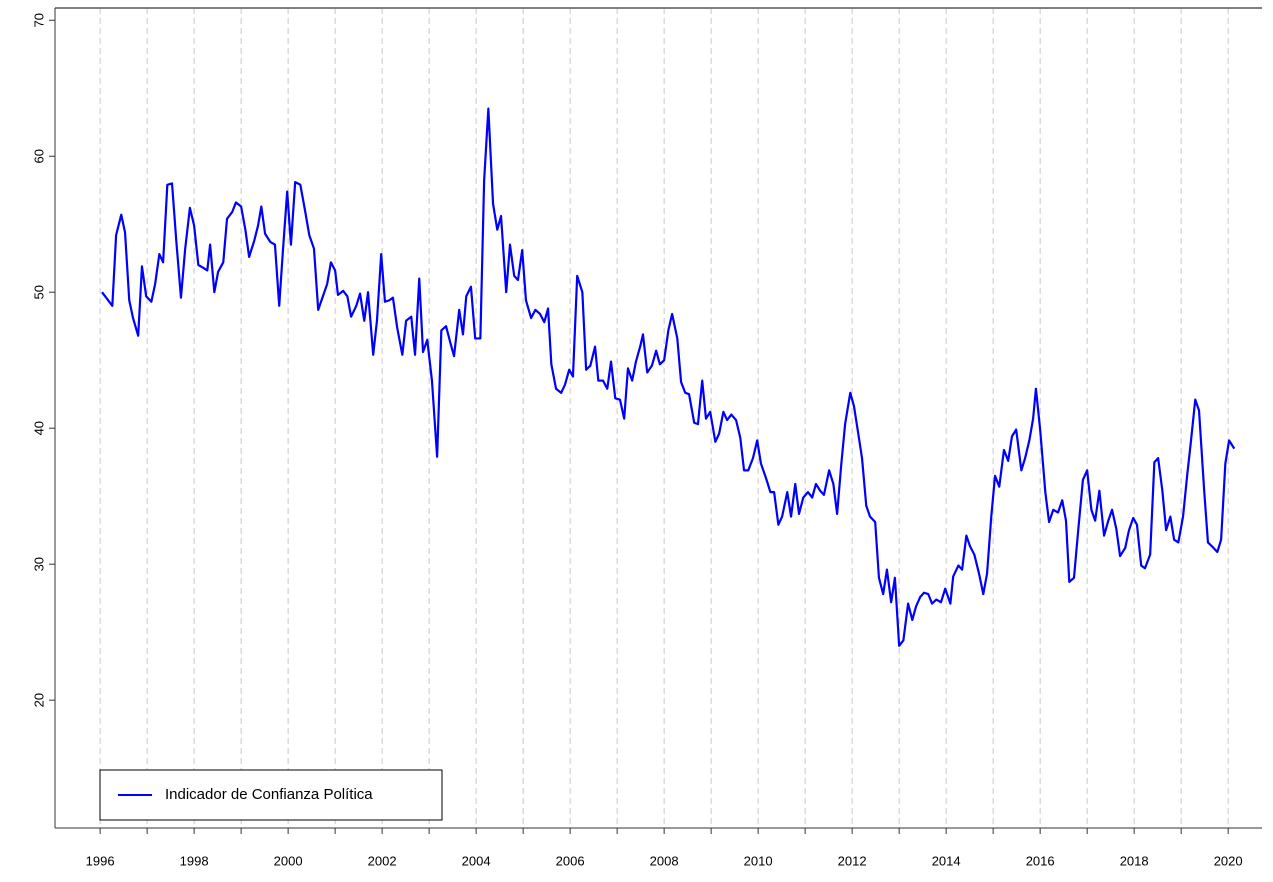 The image size is (1273, 882). I want to click on x-tick-label: 1998, so click(194, 860).